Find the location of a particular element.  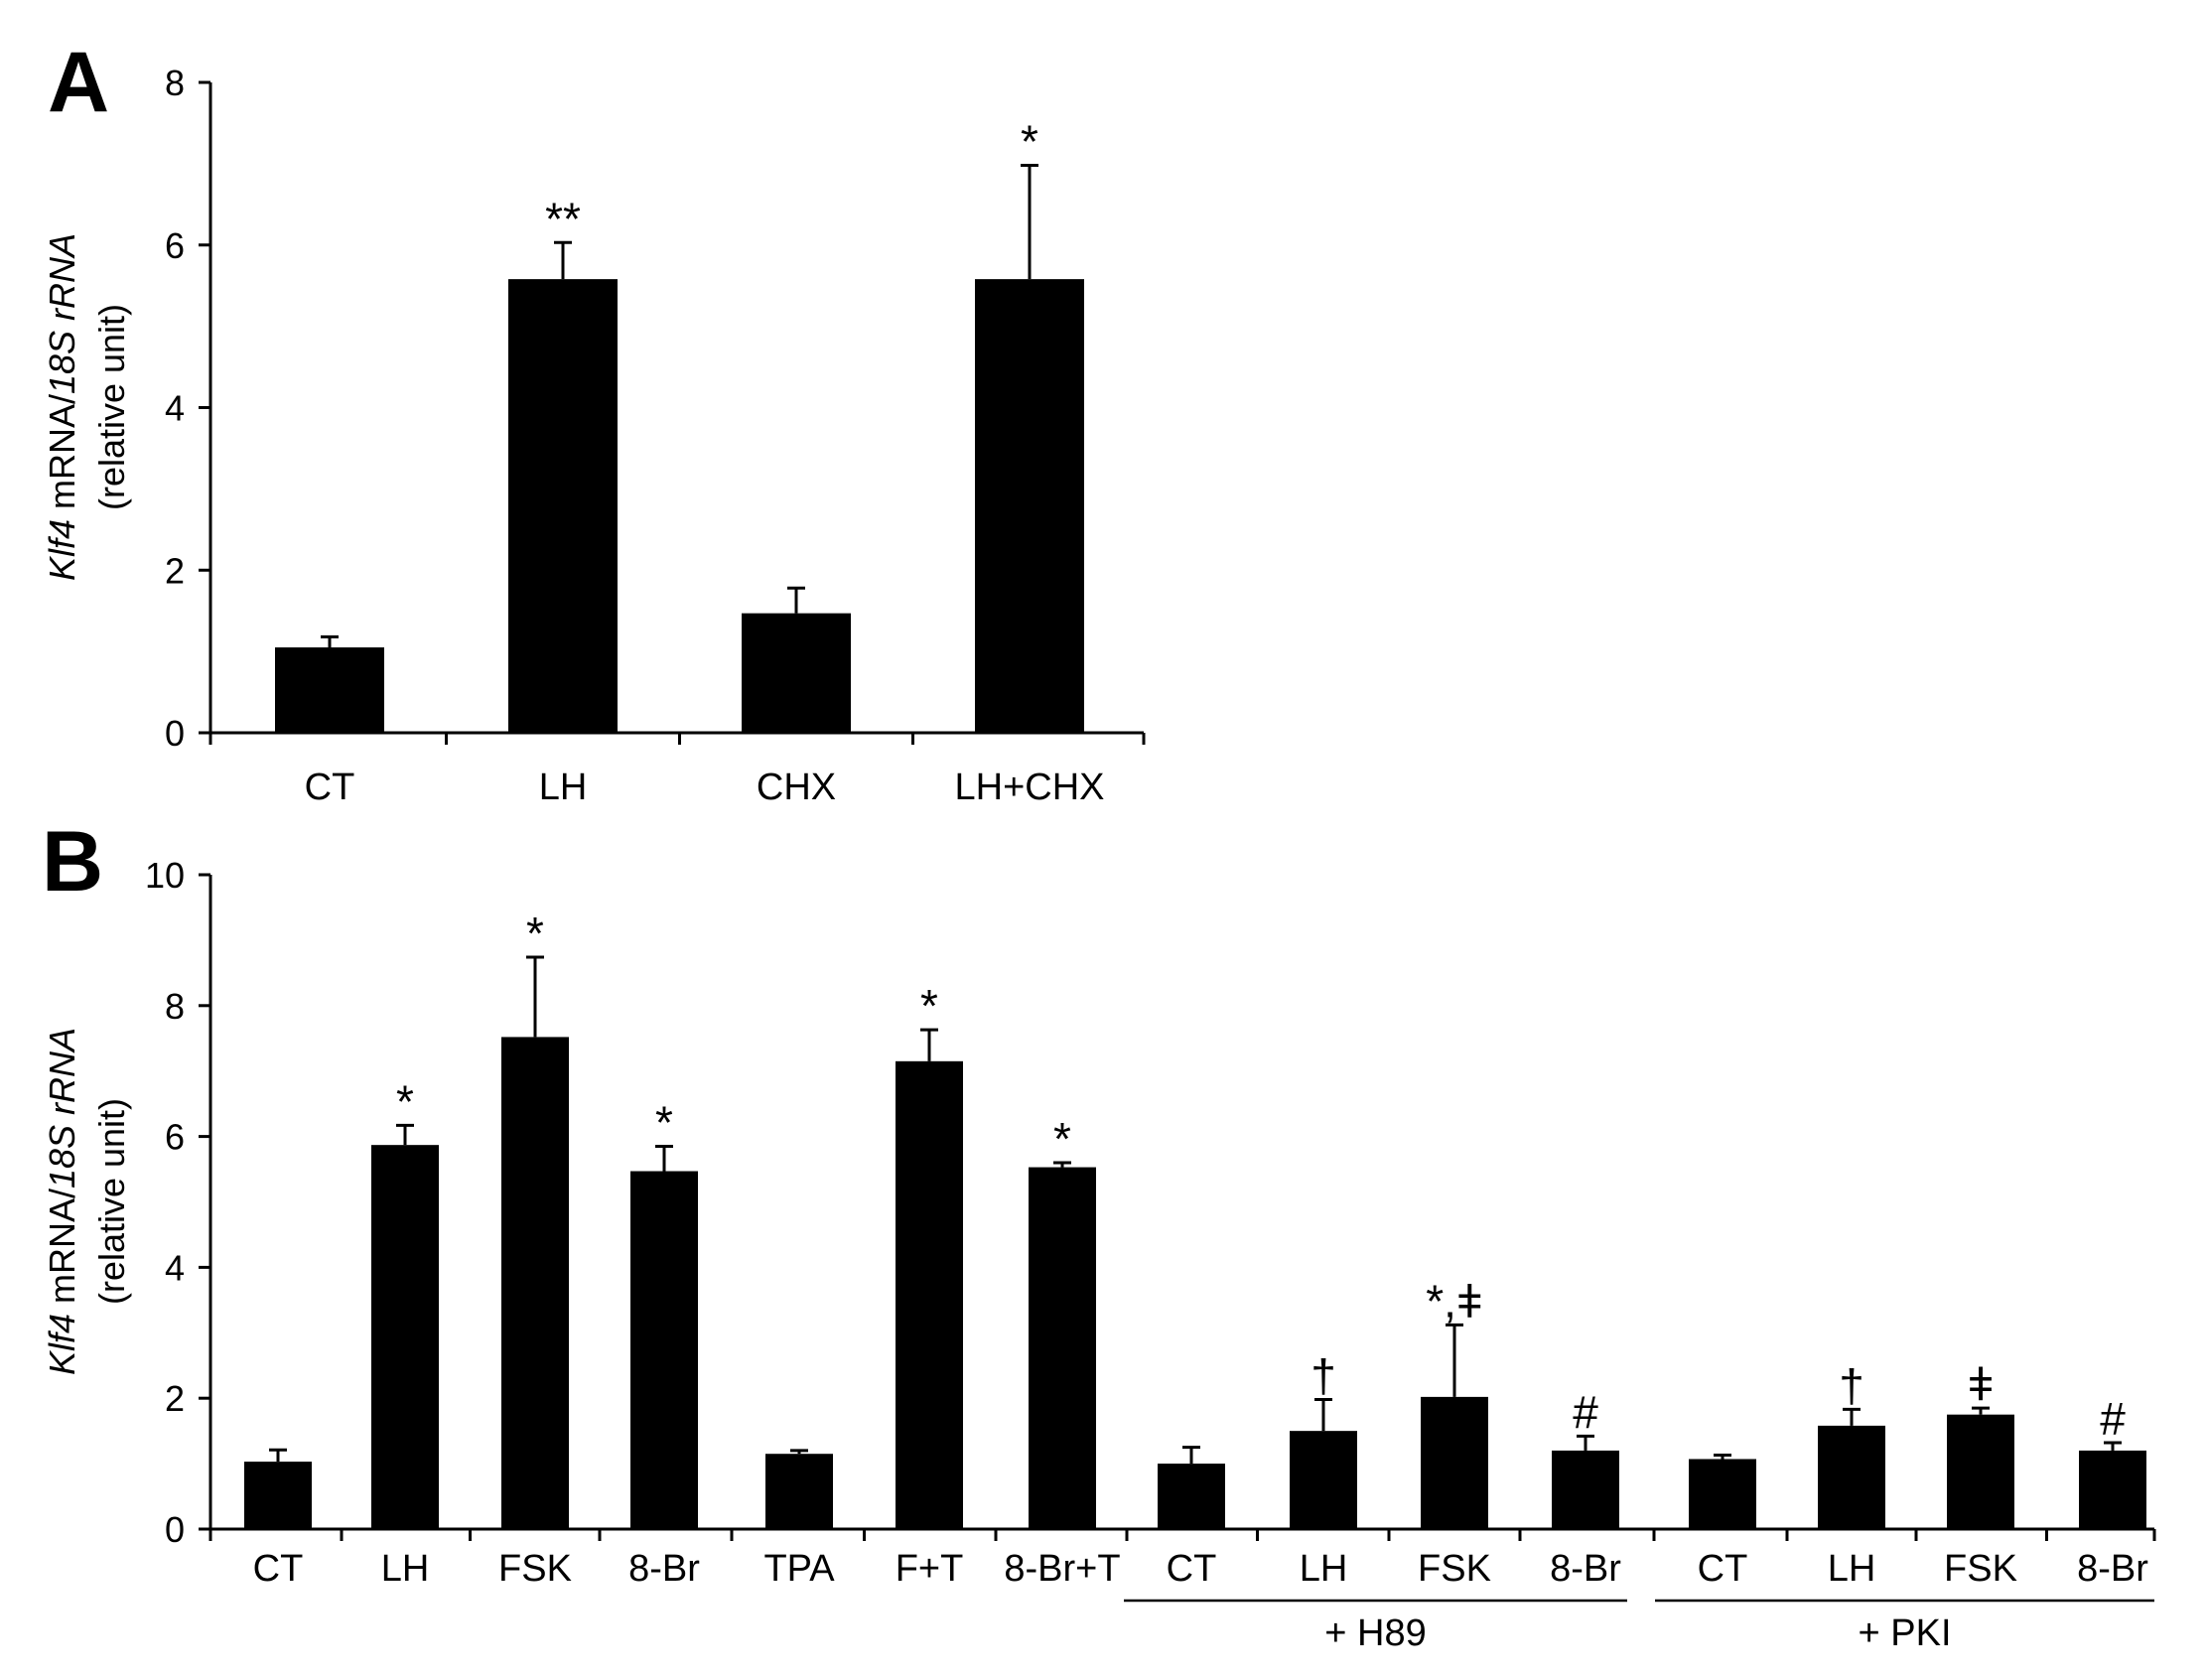

significance-label: *,ǂ is located at coordinates (1454, 1301).